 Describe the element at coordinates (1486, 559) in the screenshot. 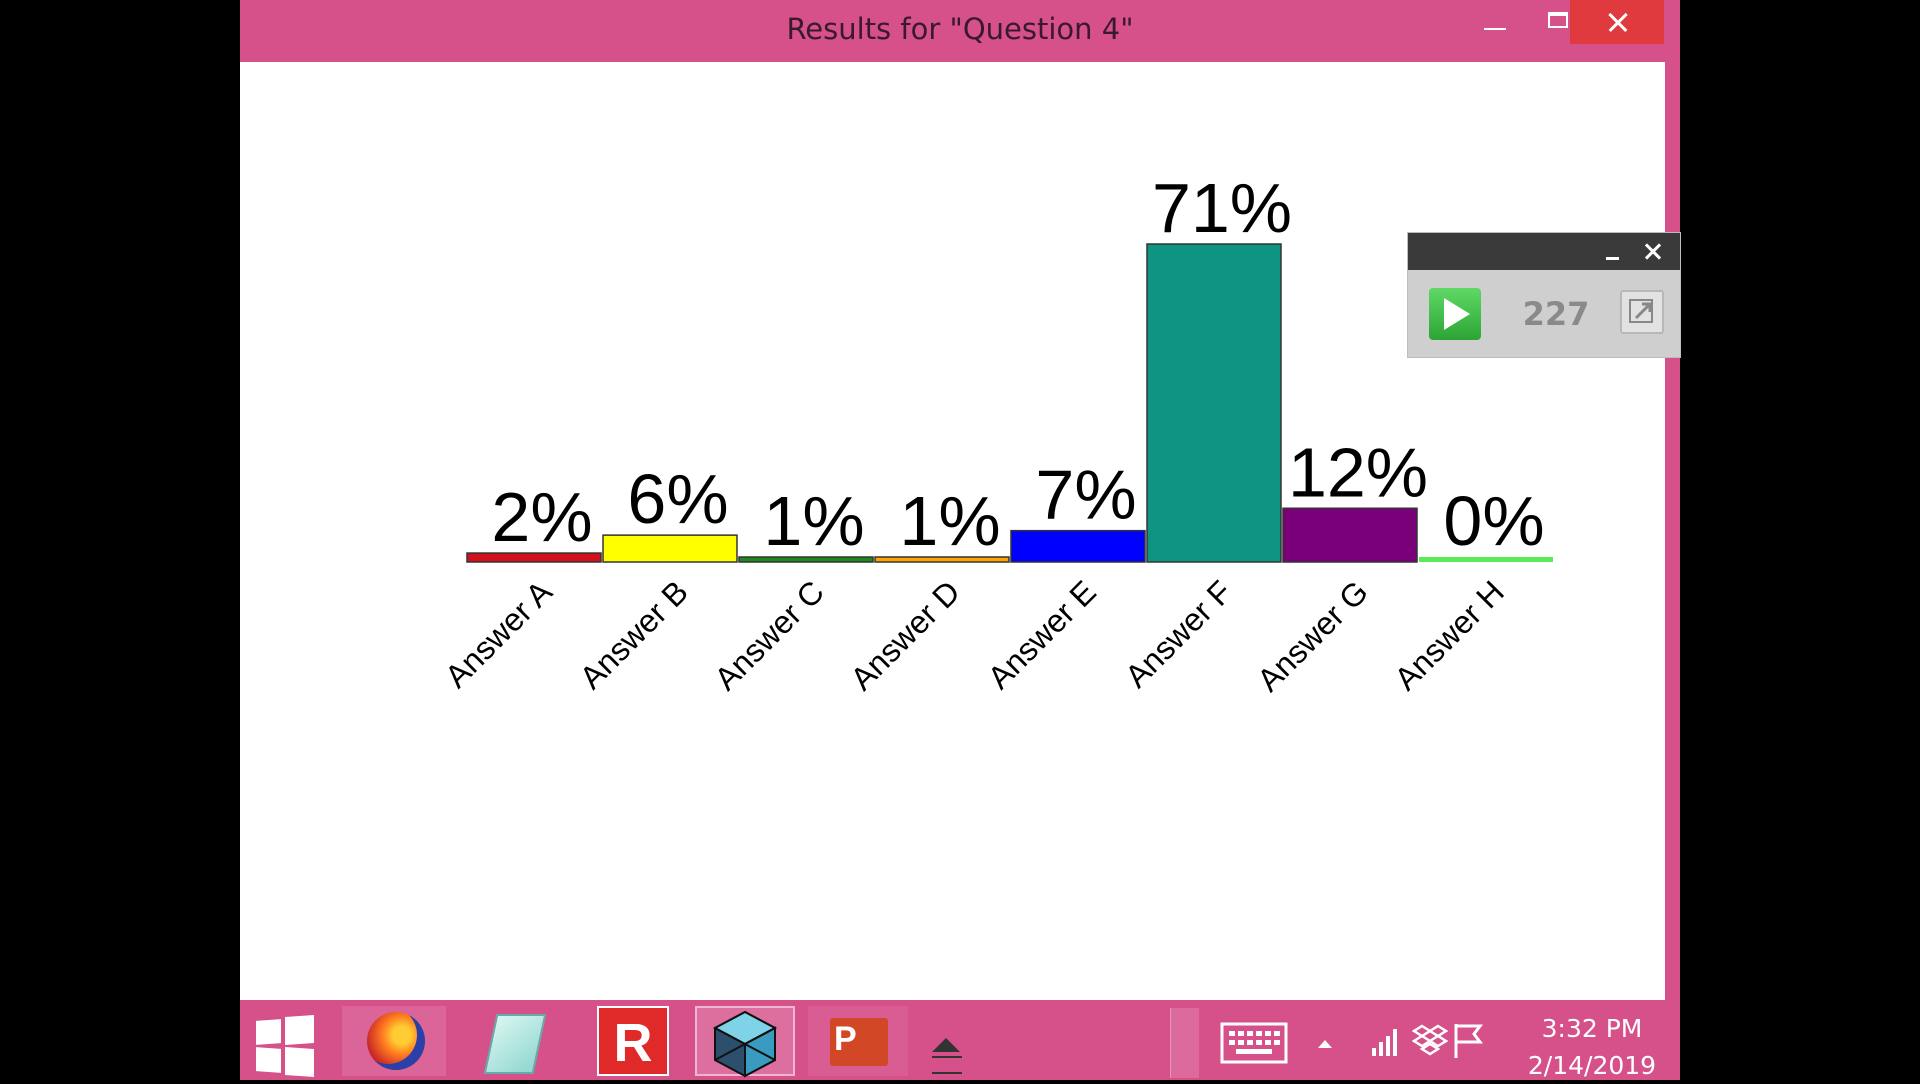

I see `bar-answer-h` at that location.